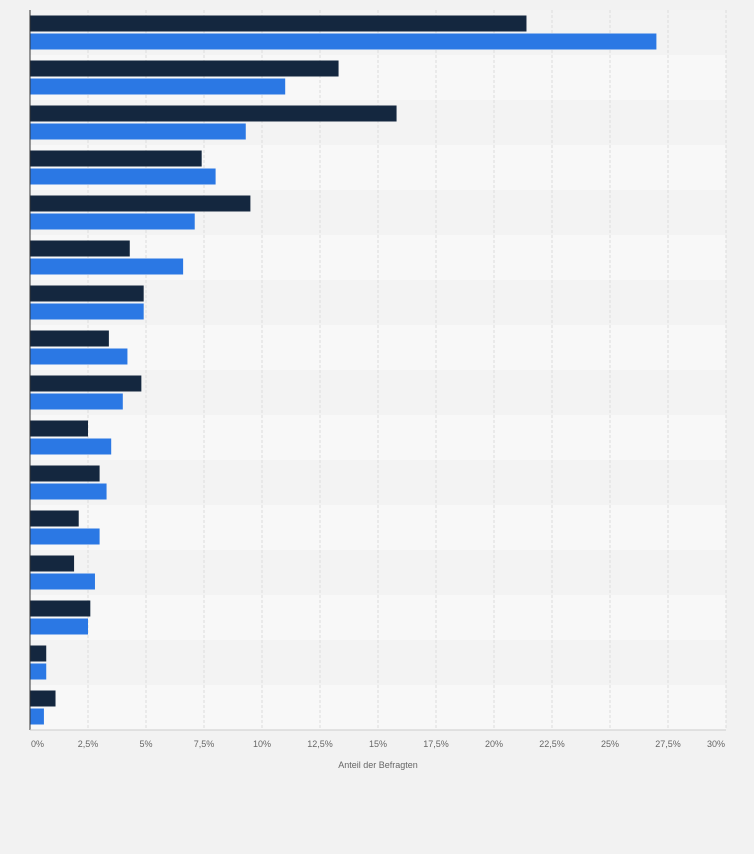 Image resolution: width=754 pixels, height=854 pixels. What do you see at coordinates (494, 744) in the screenshot?
I see `x-tick-label: 20%` at bounding box center [494, 744].